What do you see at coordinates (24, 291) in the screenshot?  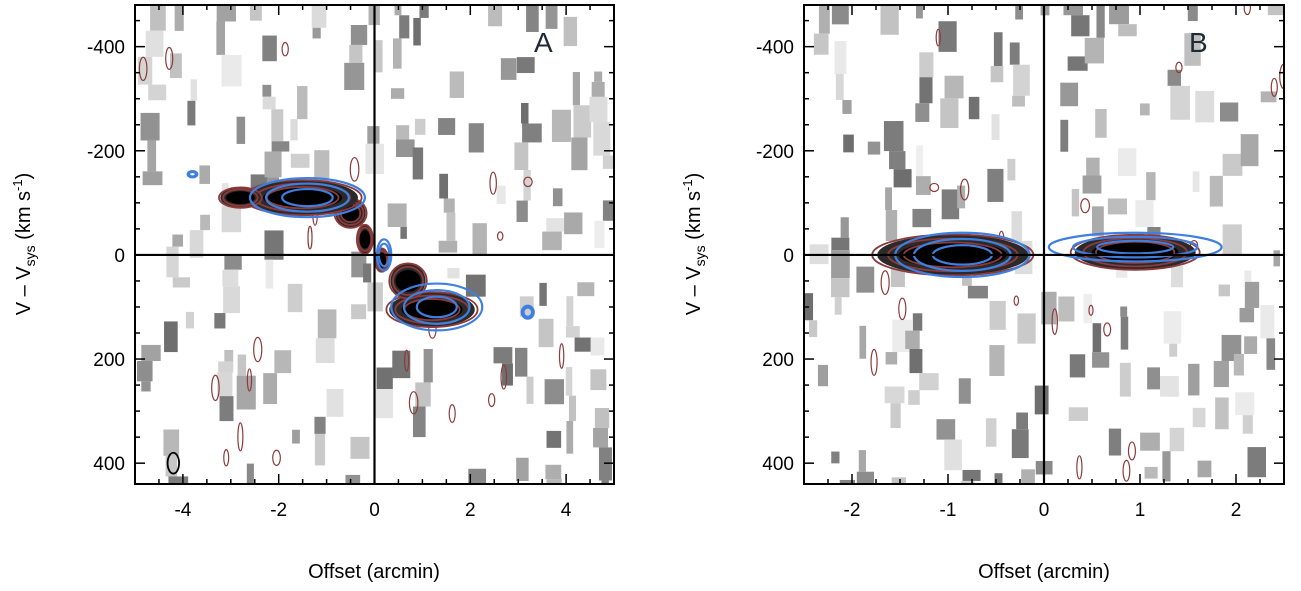 I see `panel-a-ylabel-main: V – V` at bounding box center [24, 291].